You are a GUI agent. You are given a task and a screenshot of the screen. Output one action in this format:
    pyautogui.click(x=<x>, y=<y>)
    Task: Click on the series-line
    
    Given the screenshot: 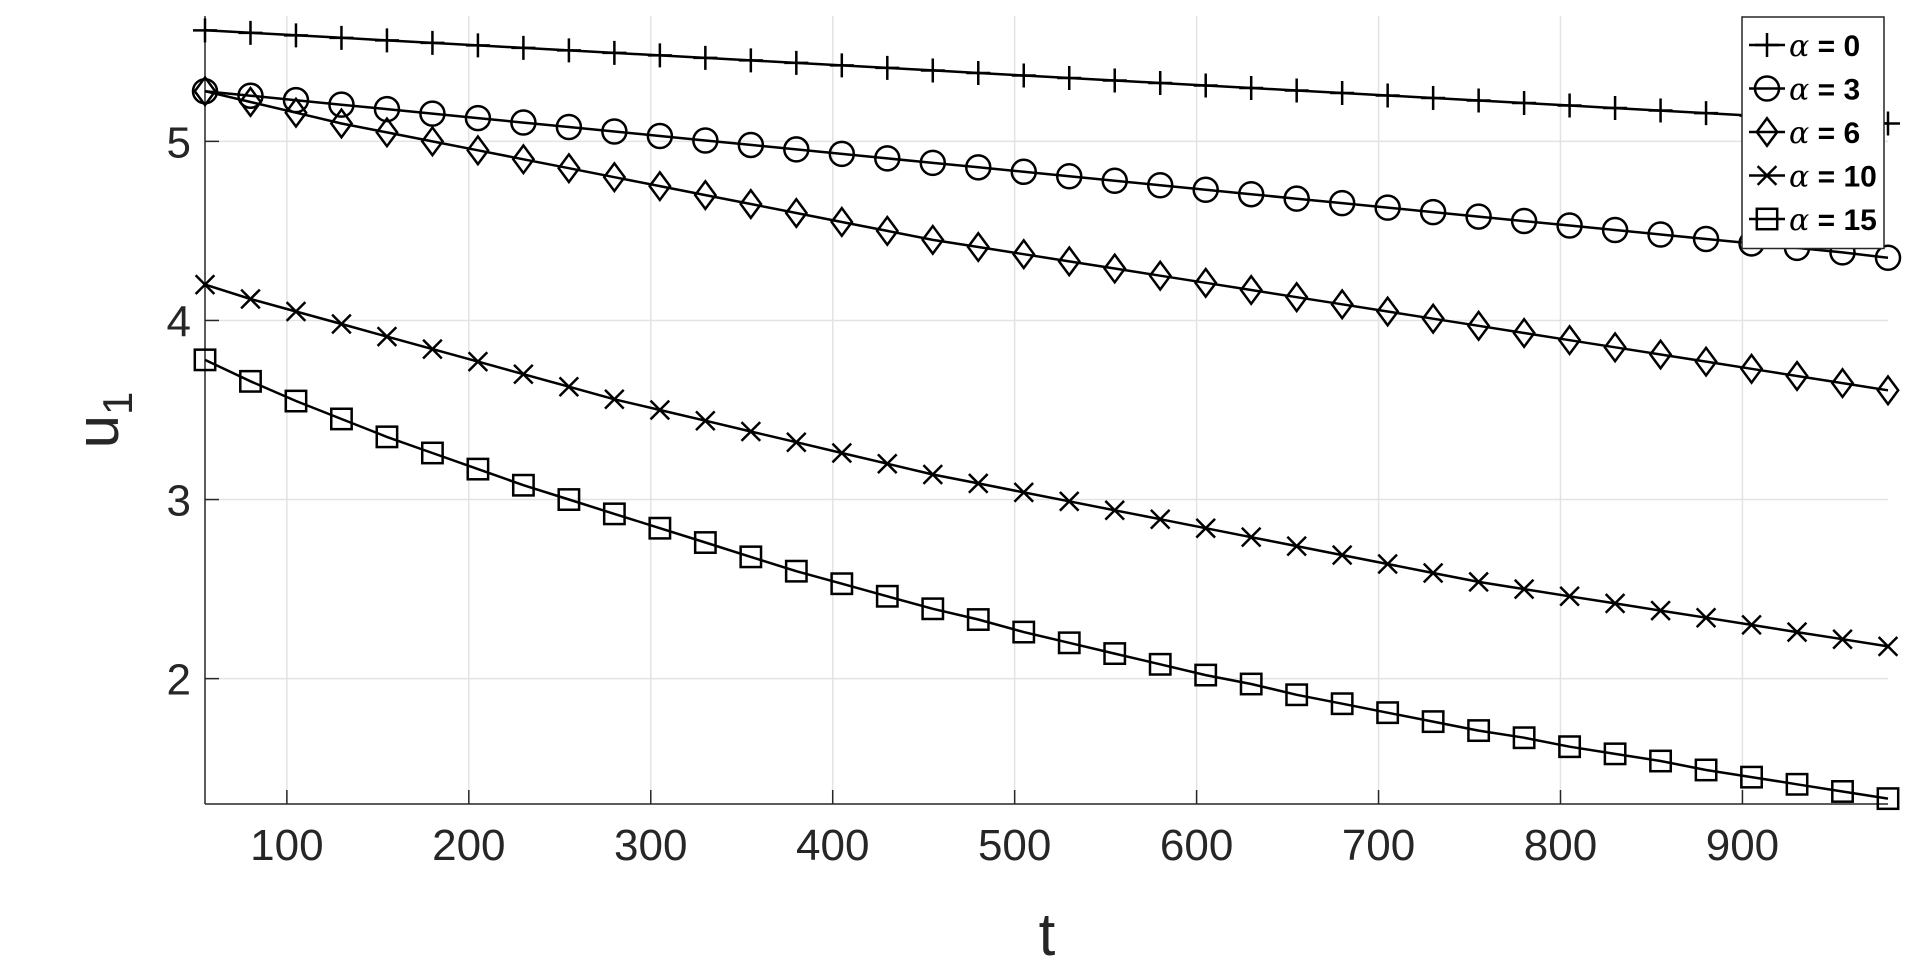 What is the action you would take?
    pyautogui.click(x=1046, y=77)
    